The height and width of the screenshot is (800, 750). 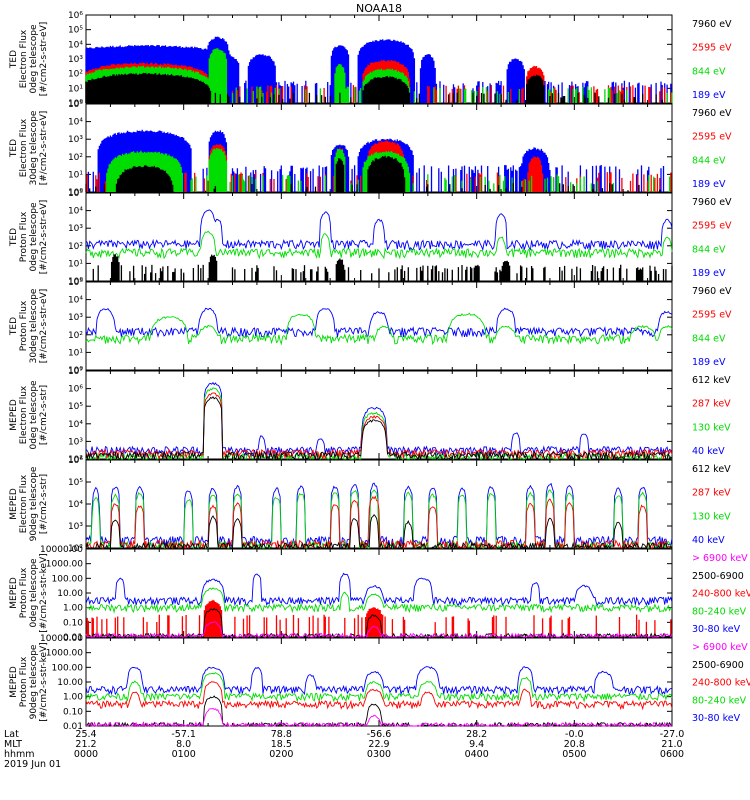 I want to click on legend-entry: 30-80 keV, so click(x=716, y=718).